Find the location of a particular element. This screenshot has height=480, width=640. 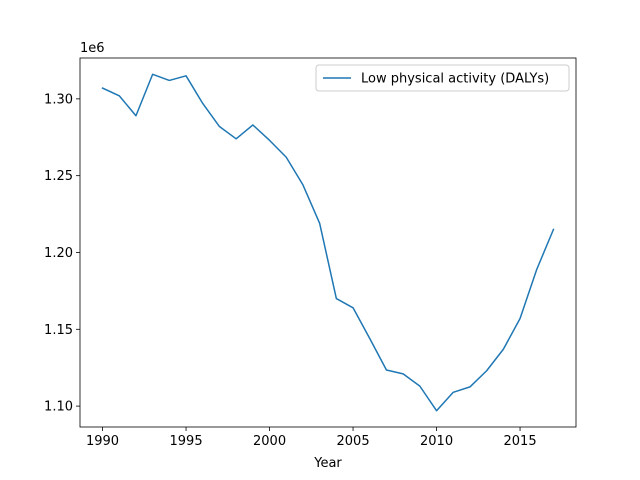

x-tick-label: 1990 is located at coordinates (102, 441).